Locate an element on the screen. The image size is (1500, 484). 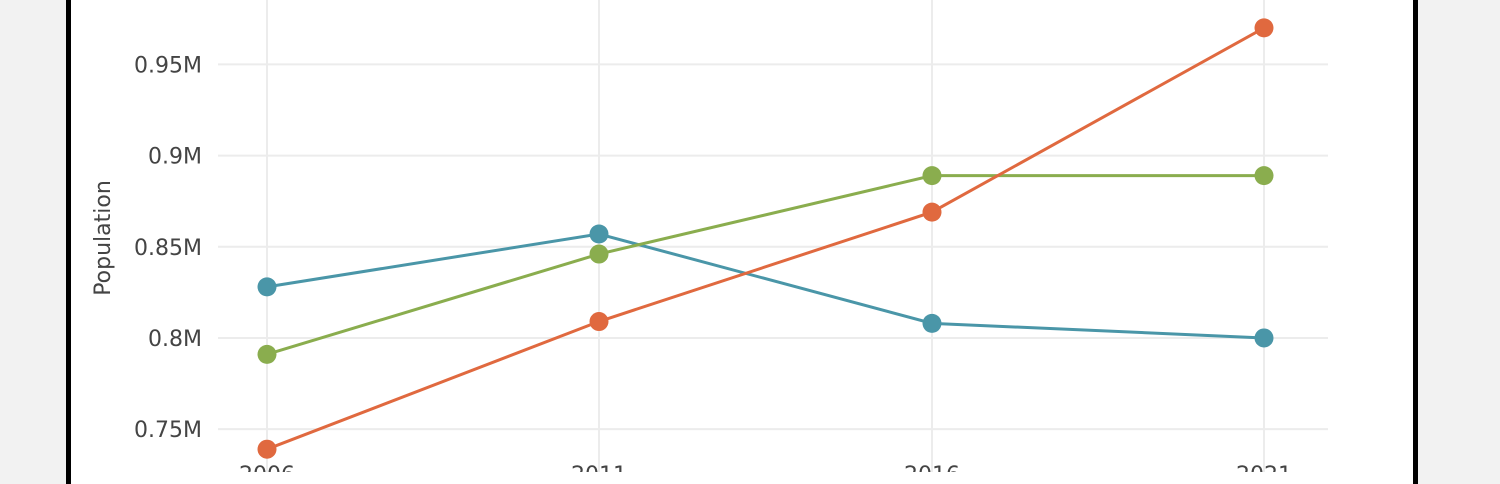
y-tick-label: 0.9M is located at coordinates (175, 157).